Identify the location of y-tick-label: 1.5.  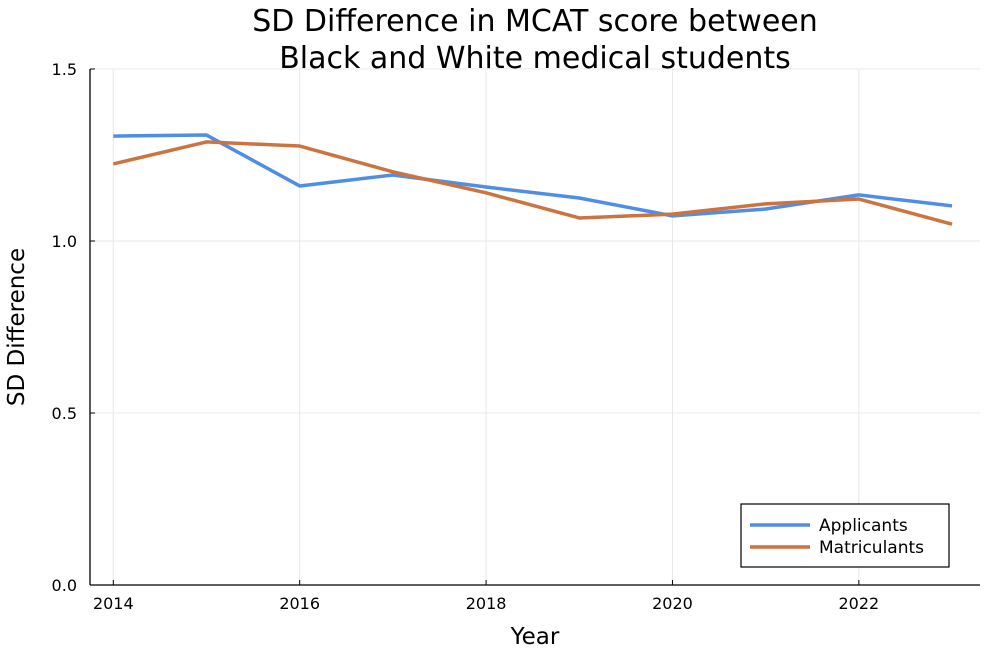
(64, 69).